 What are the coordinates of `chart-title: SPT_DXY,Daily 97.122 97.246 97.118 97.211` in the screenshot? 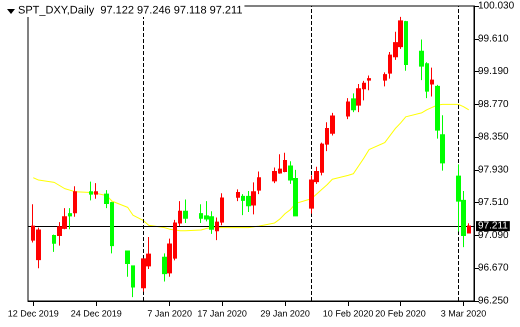 It's located at (130, 10).